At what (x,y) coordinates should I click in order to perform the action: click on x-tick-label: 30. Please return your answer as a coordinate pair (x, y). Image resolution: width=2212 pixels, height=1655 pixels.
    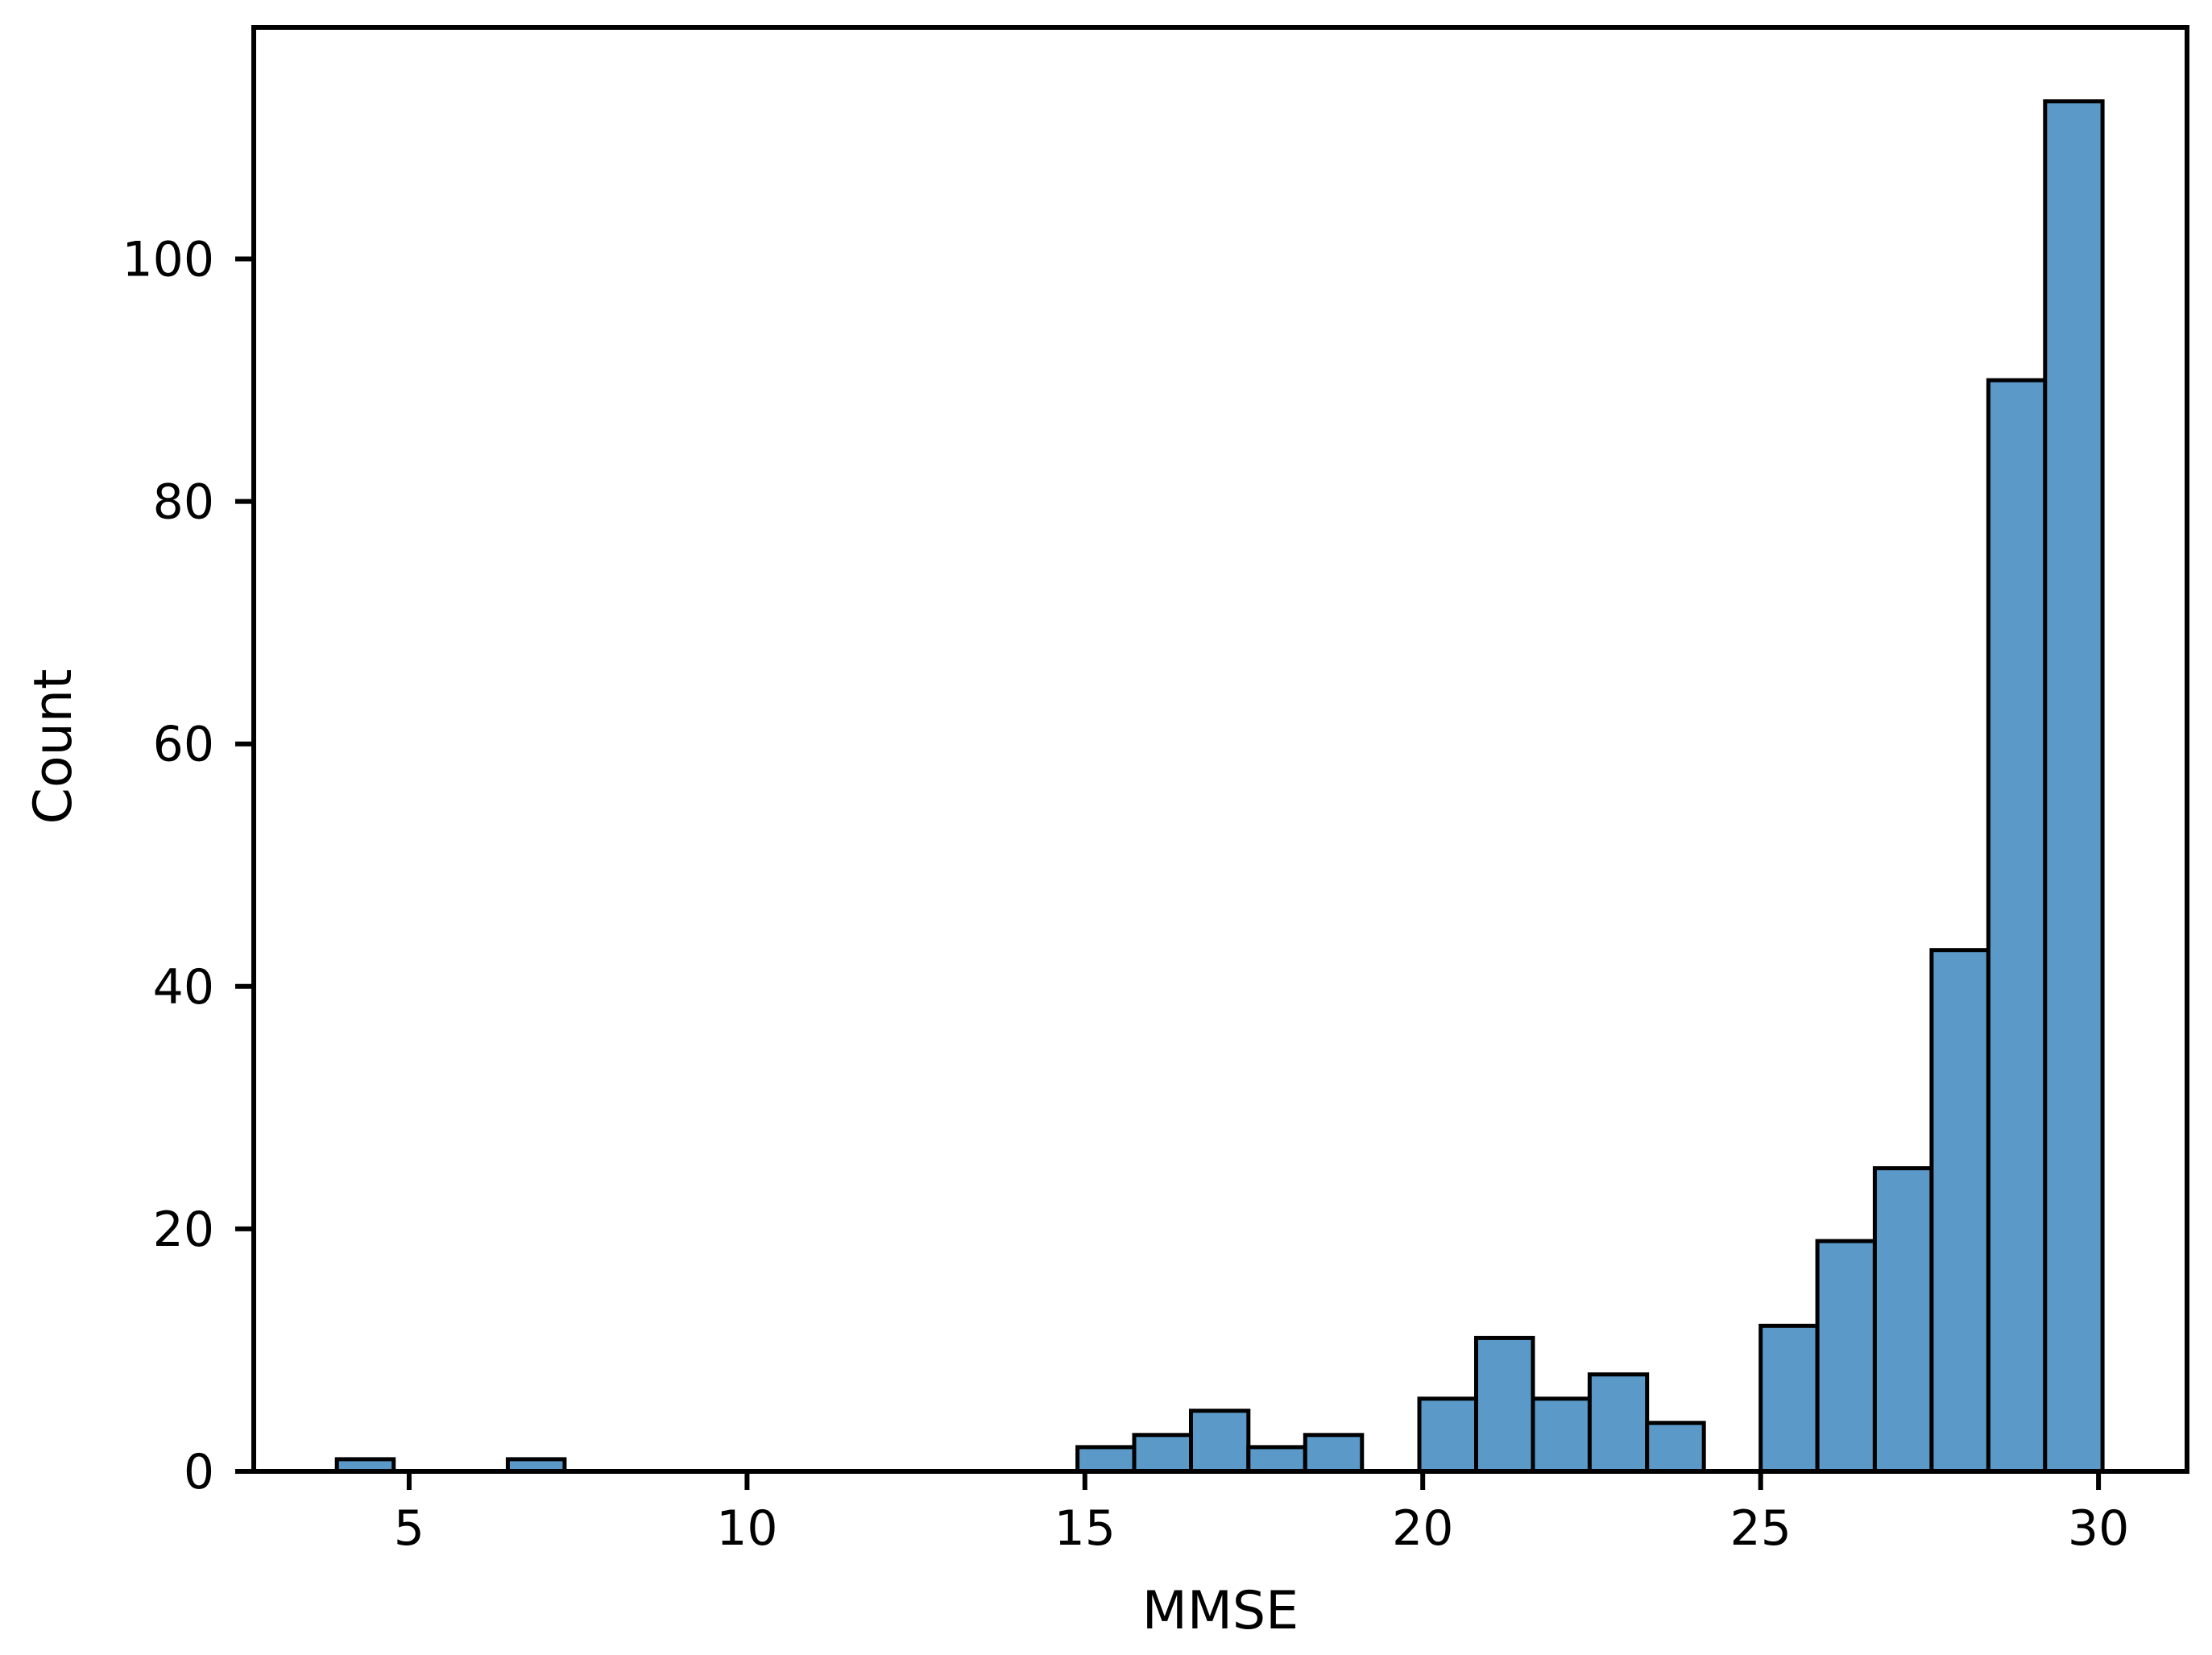
    Looking at the image, I should click on (2099, 1528).